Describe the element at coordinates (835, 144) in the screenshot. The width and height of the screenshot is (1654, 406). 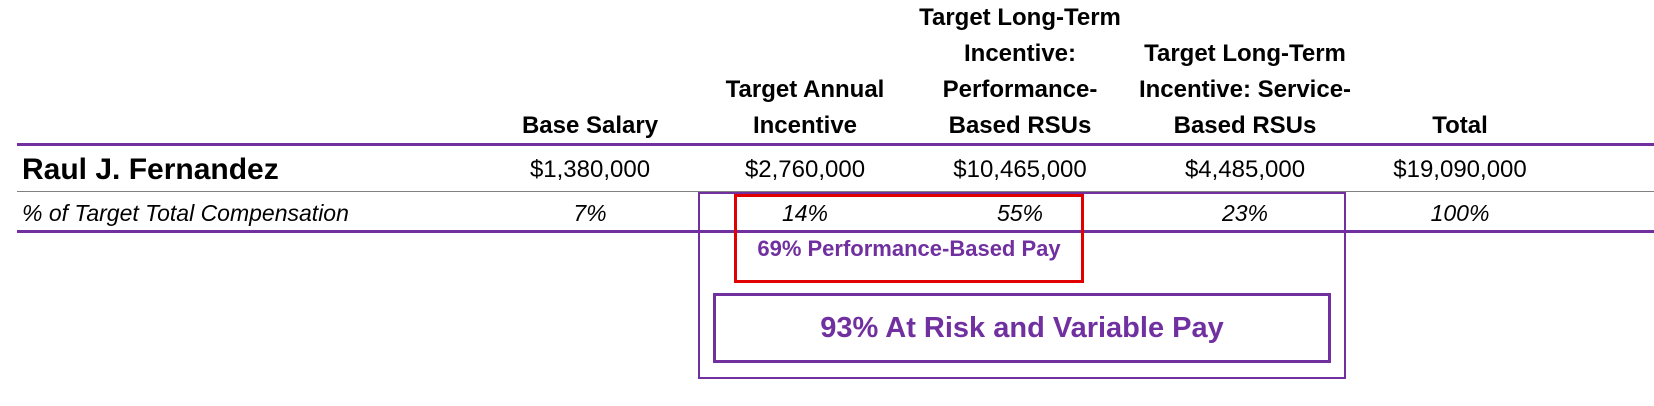
I see `header-divider` at that location.